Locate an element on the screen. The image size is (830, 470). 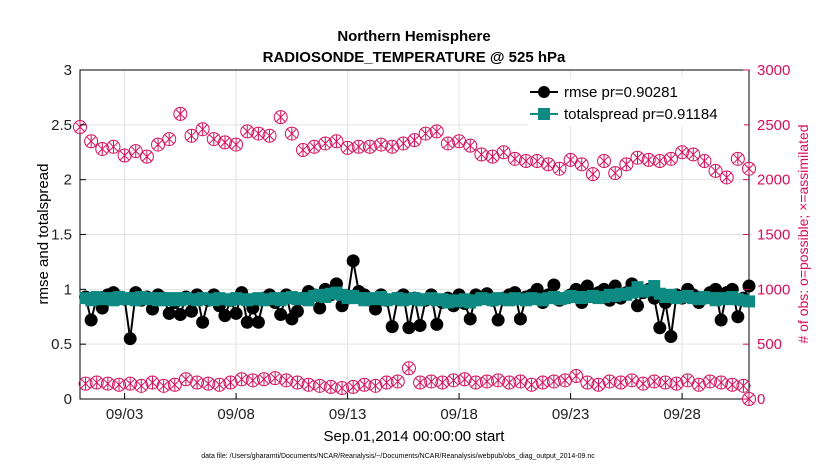
y-tick-label: 3 is located at coordinates (68, 70).